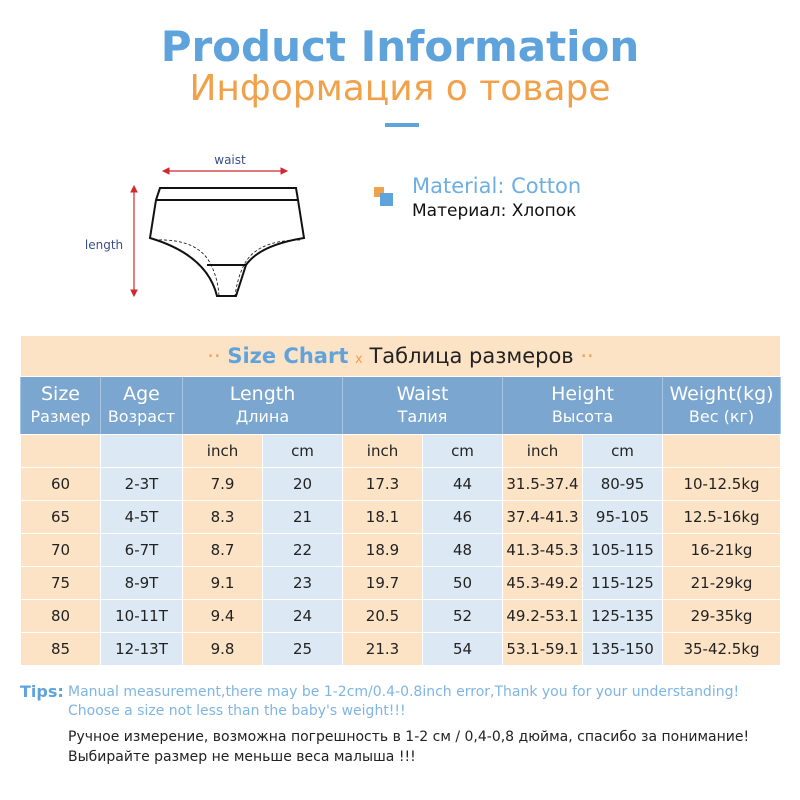 The width and height of the screenshot is (800, 800). Describe the element at coordinates (382, 616) in the screenshot. I see `table-cell: 20.5` at that location.